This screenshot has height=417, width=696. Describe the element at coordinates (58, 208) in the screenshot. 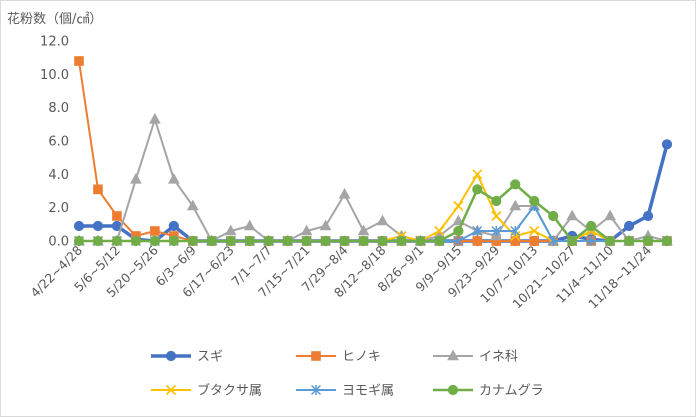

I see `y-tick-label: 2.0` at that location.